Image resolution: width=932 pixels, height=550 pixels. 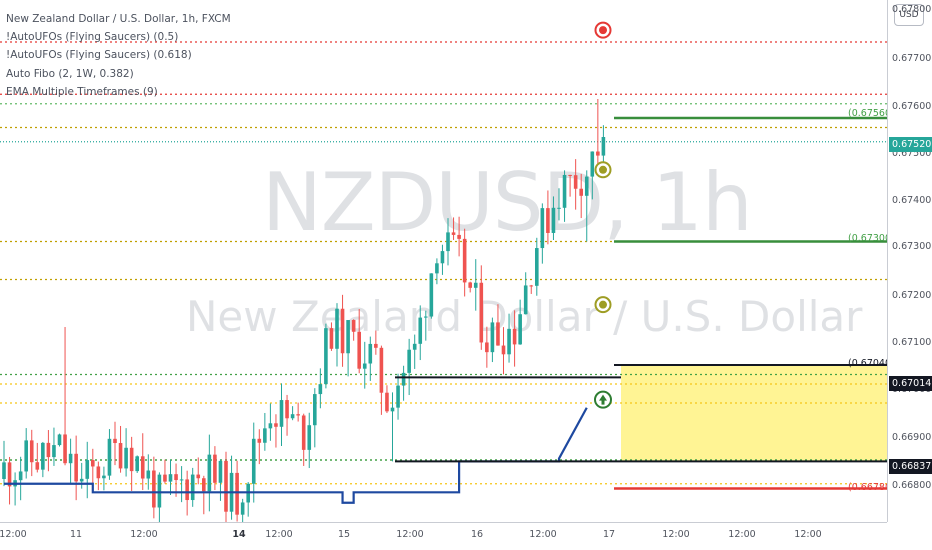 I want to click on legend-indicator-auto-fibo: Auto Fibo (2, 1W, 0.382), so click(x=70, y=73).